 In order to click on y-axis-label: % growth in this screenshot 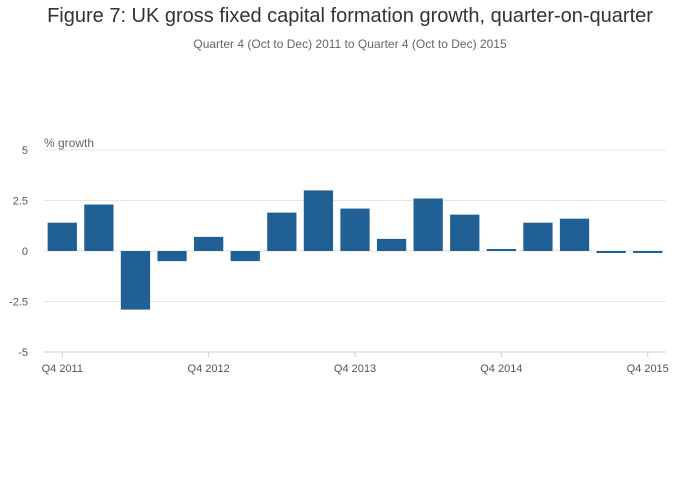, I will do `click(69, 143)`.